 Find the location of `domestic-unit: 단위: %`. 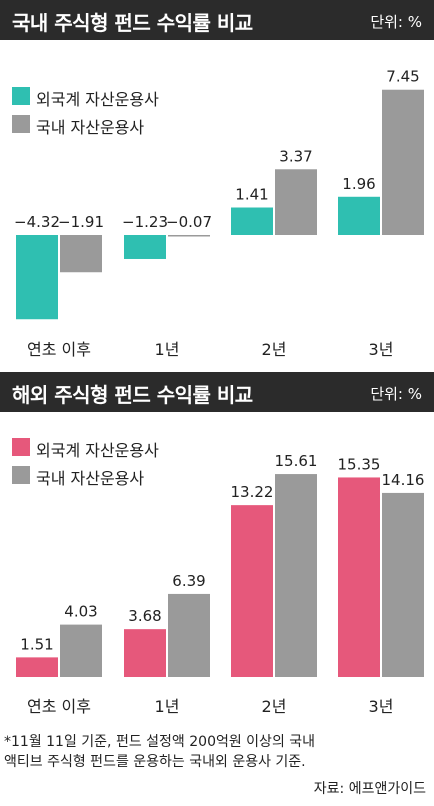

domestic-unit: 단위: % is located at coordinates (396, 22).